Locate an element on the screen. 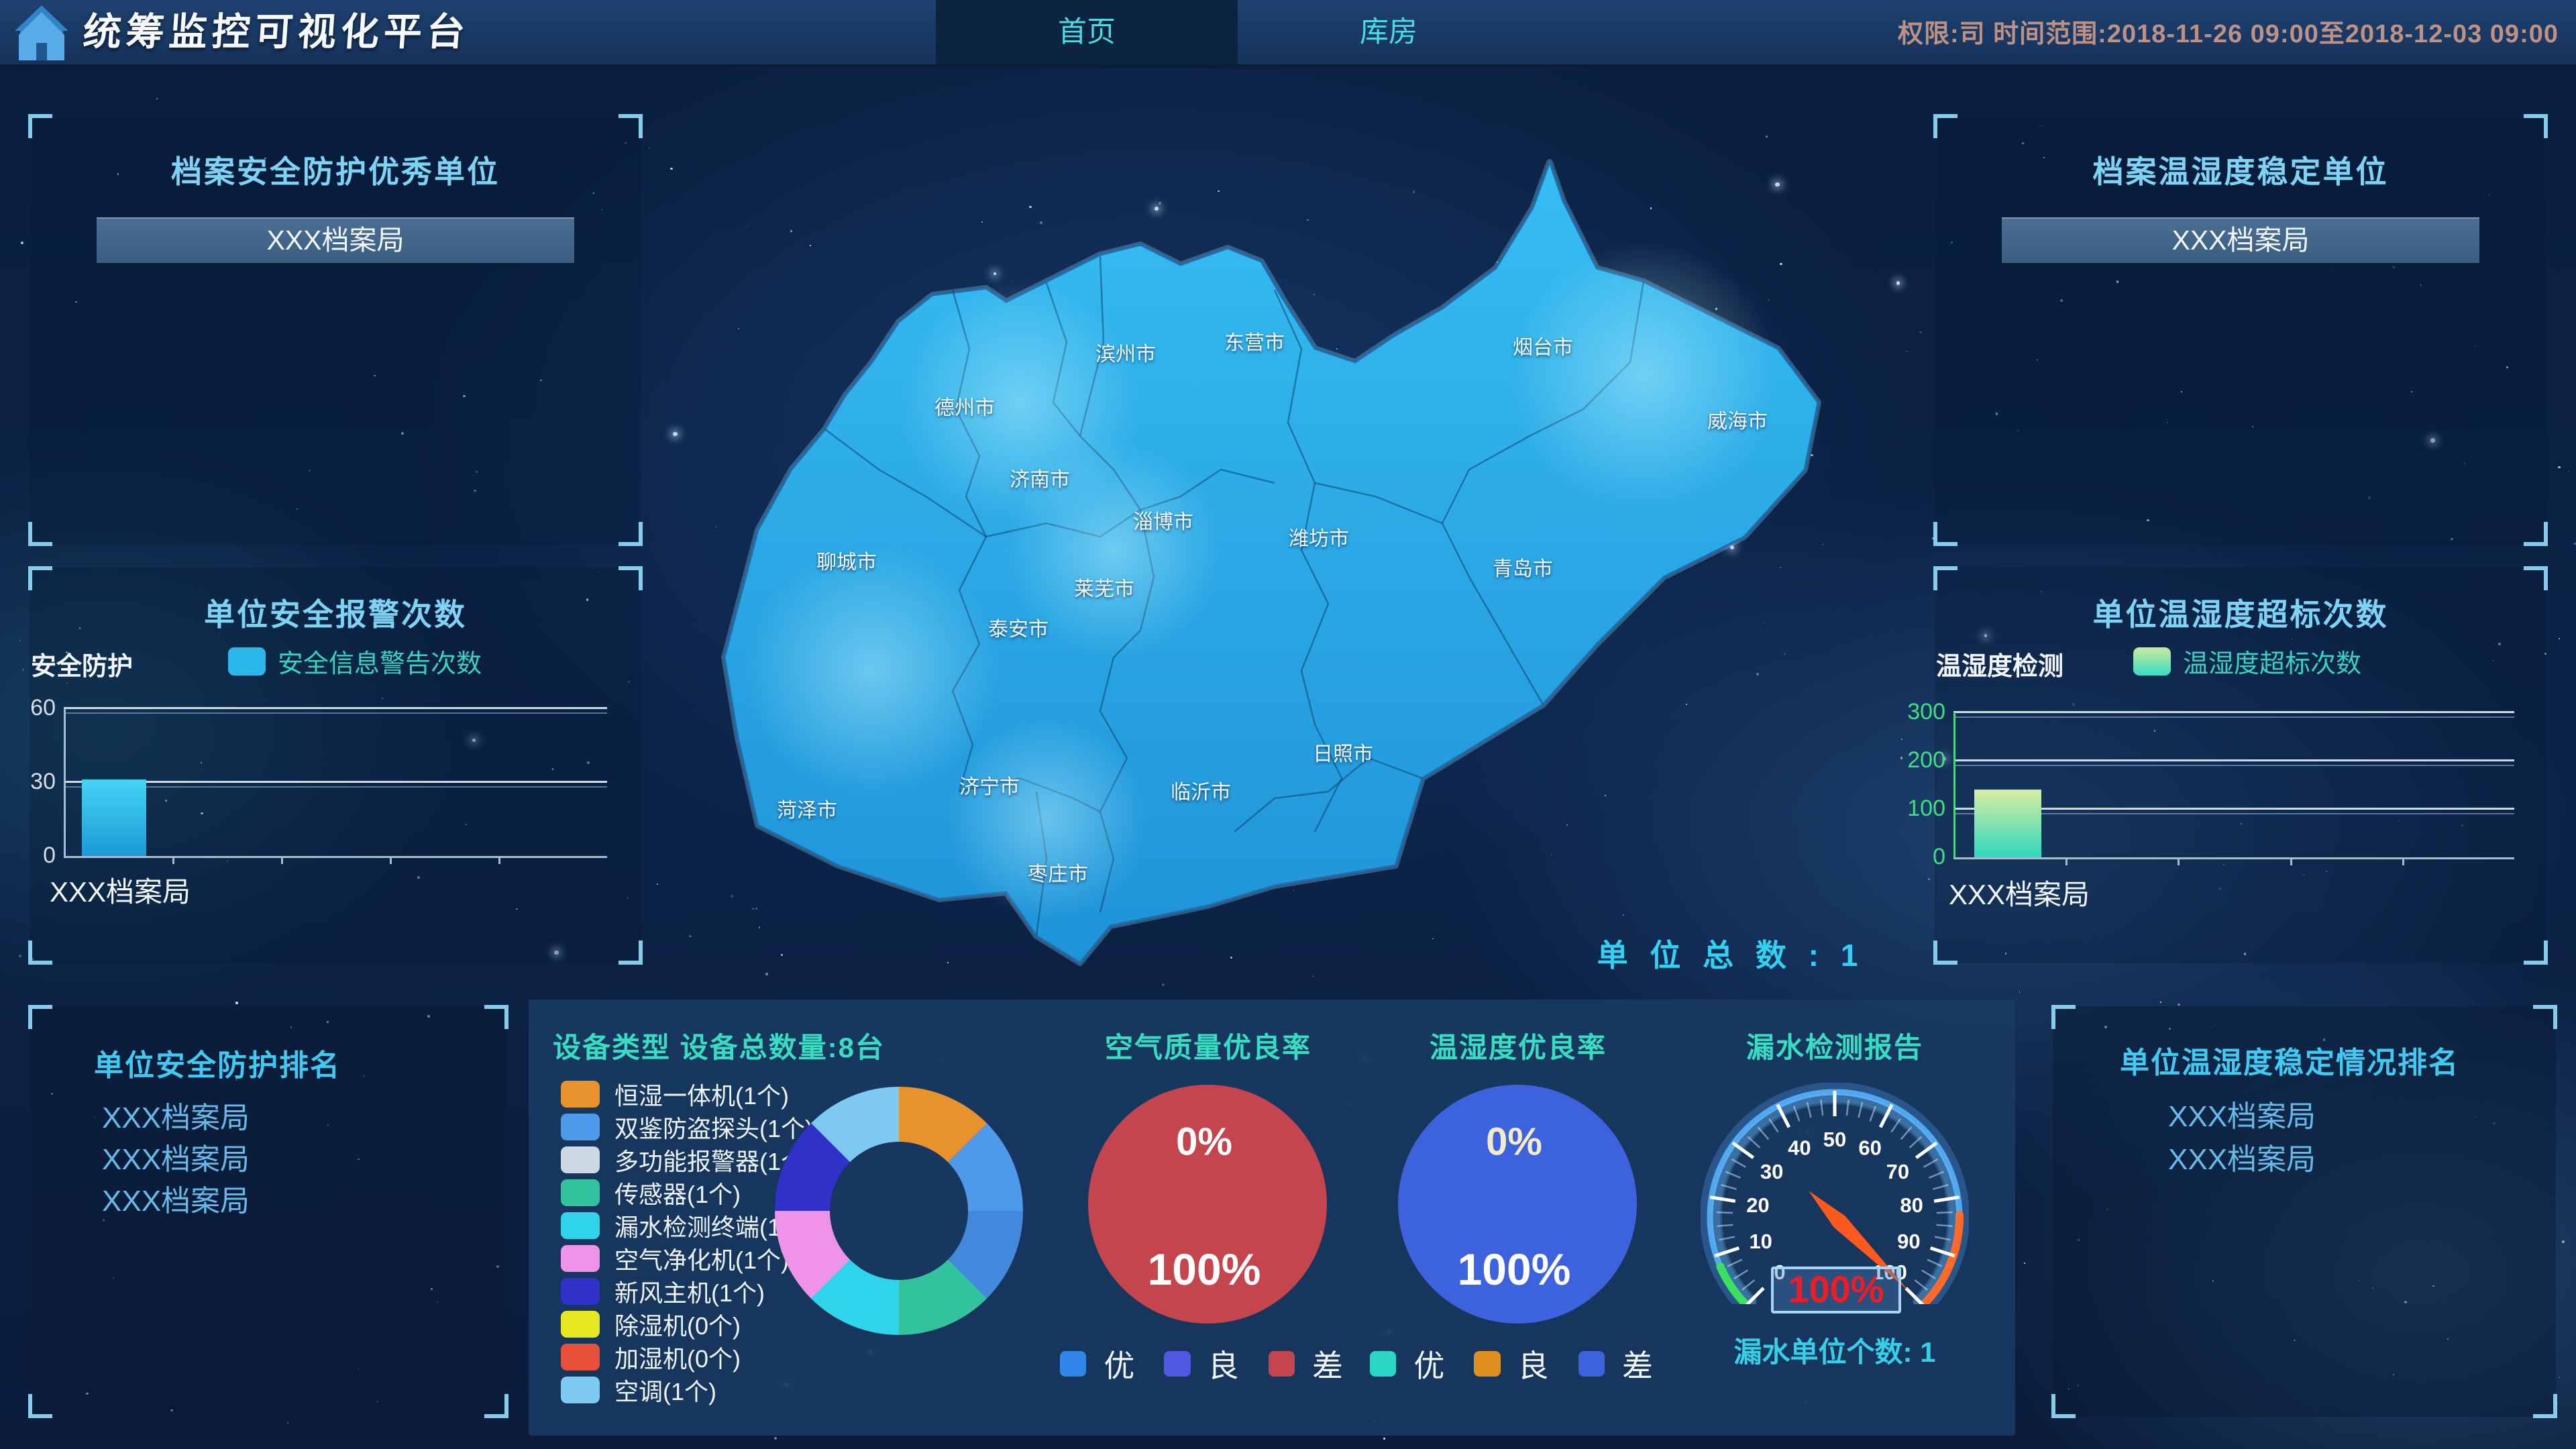  legend-label: 双鉴防盗探头(1个) is located at coordinates (713, 1128).